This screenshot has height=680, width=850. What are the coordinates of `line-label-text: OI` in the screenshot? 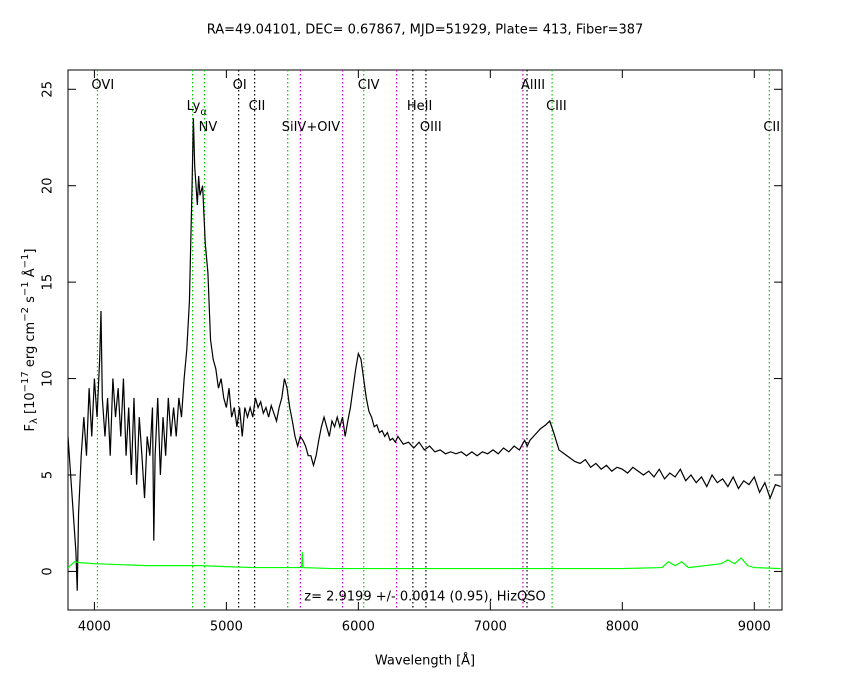 It's located at (240, 85).